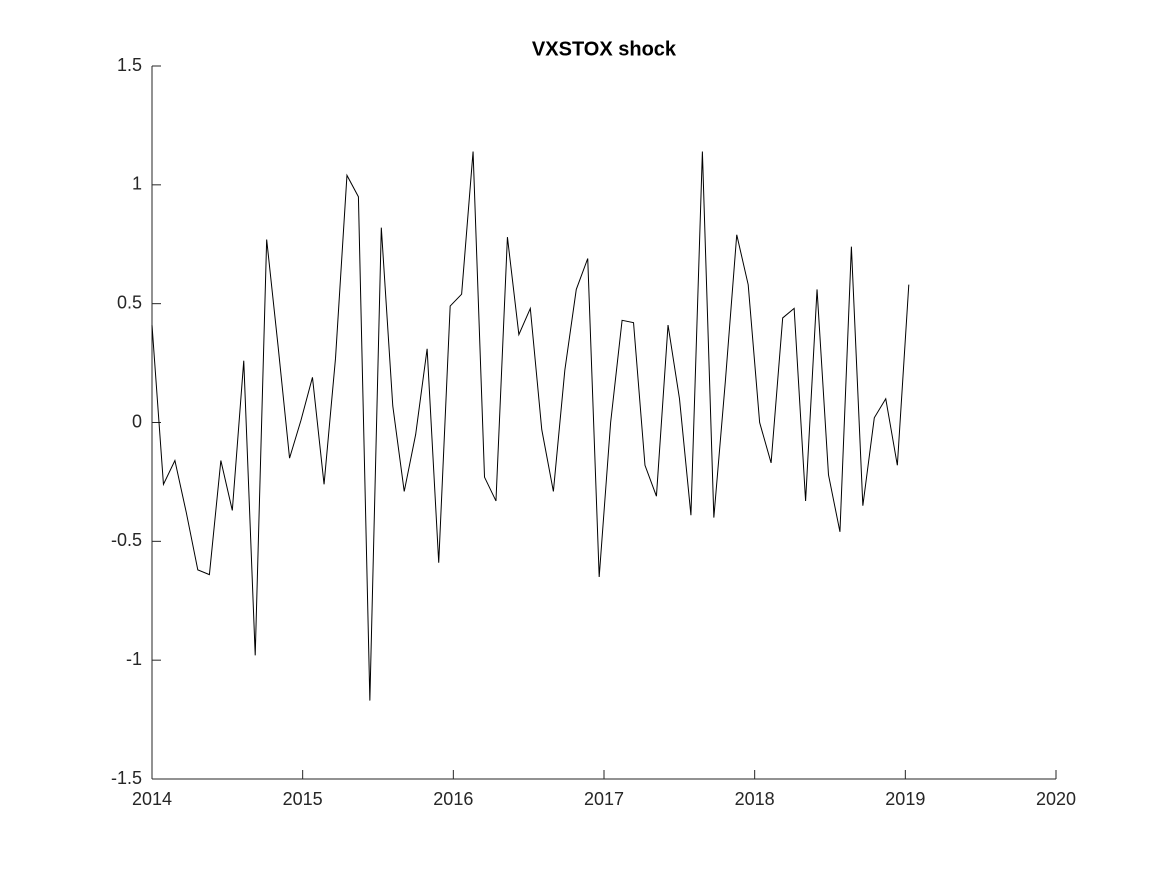  Describe the element at coordinates (129, 65) in the screenshot. I see `y-tick-label: 1.5` at that location.